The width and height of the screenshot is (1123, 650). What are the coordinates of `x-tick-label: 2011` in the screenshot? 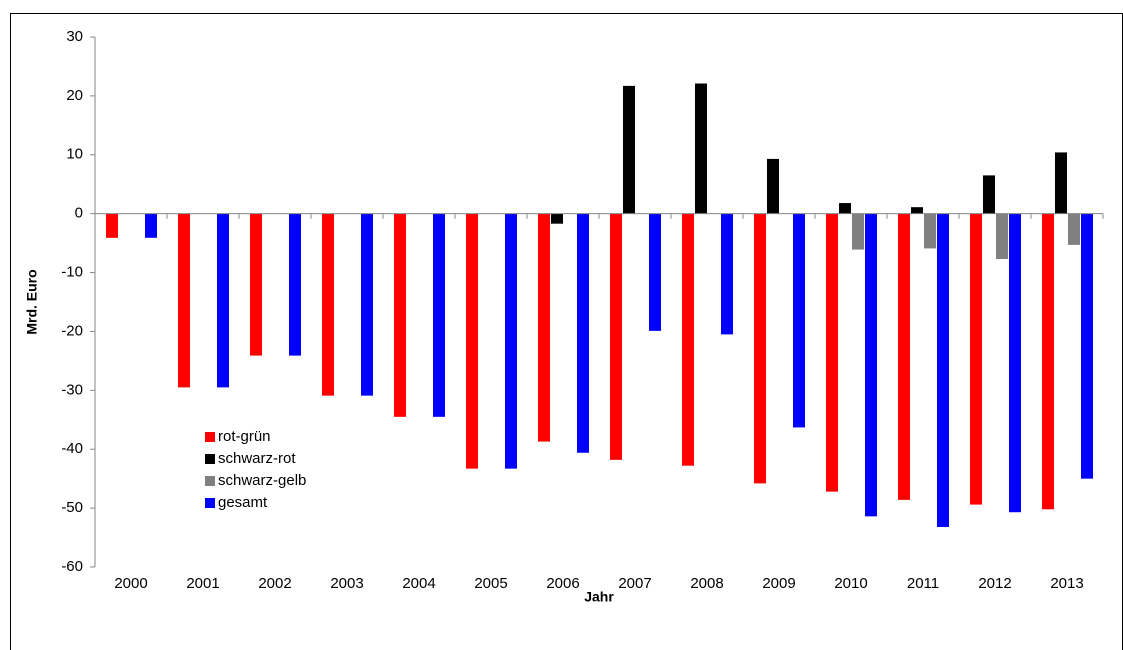 It's located at (923, 583).